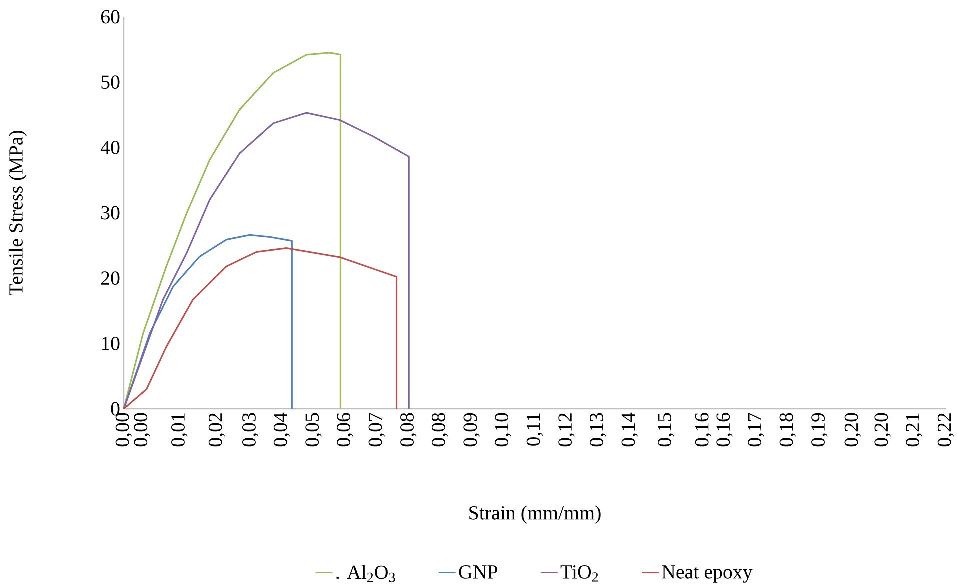 The width and height of the screenshot is (957, 587). What do you see at coordinates (820, 430) in the screenshot?
I see `x-tick-label: 0,19` at bounding box center [820, 430].